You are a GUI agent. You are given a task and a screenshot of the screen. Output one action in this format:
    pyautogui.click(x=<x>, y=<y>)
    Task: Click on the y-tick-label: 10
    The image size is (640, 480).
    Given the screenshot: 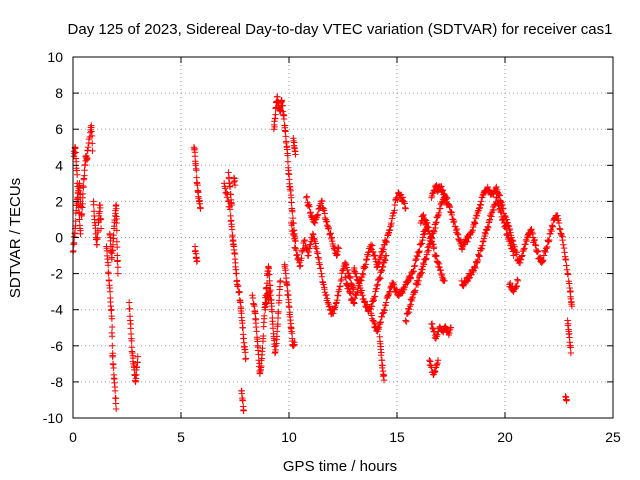 What is the action you would take?
    pyautogui.click(x=55, y=57)
    